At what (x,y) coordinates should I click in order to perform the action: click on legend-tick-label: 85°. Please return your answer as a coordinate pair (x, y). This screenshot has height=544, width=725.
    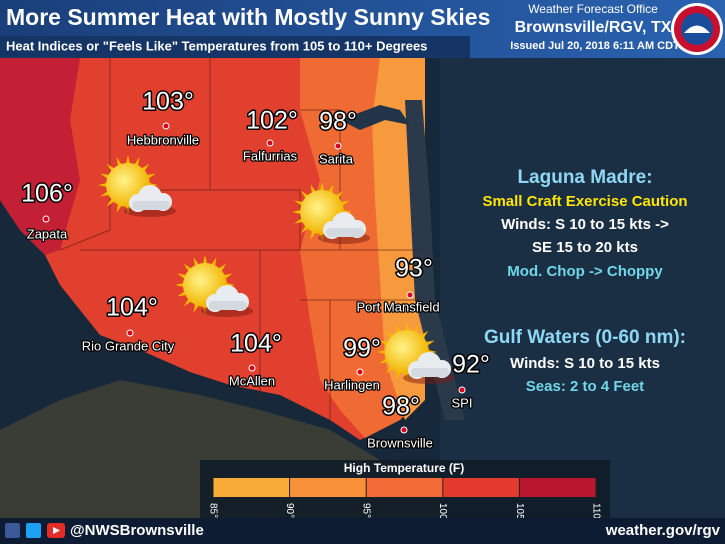
    Looking at the image, I should click on (212, 510).